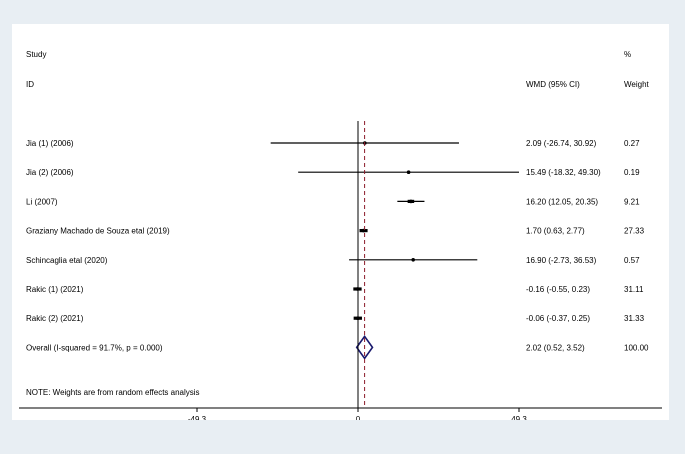 The image size is (685, 454). What do you see at coordinates (55, 289) in the screenshot?
I see `study-label: Rakic (1) (2021)` at bounding box center [55, 289].